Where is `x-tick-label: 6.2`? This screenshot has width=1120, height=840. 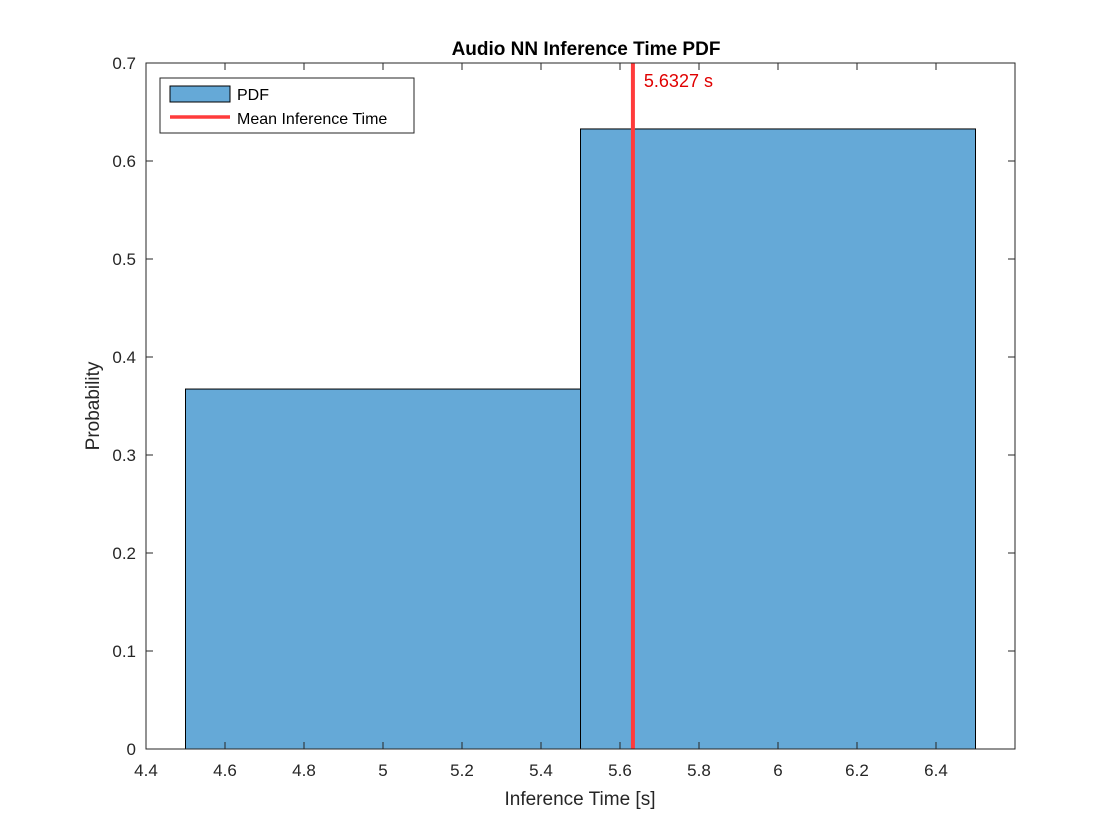 x-tick-label: 6.2 is located at coordinates (857, 770).